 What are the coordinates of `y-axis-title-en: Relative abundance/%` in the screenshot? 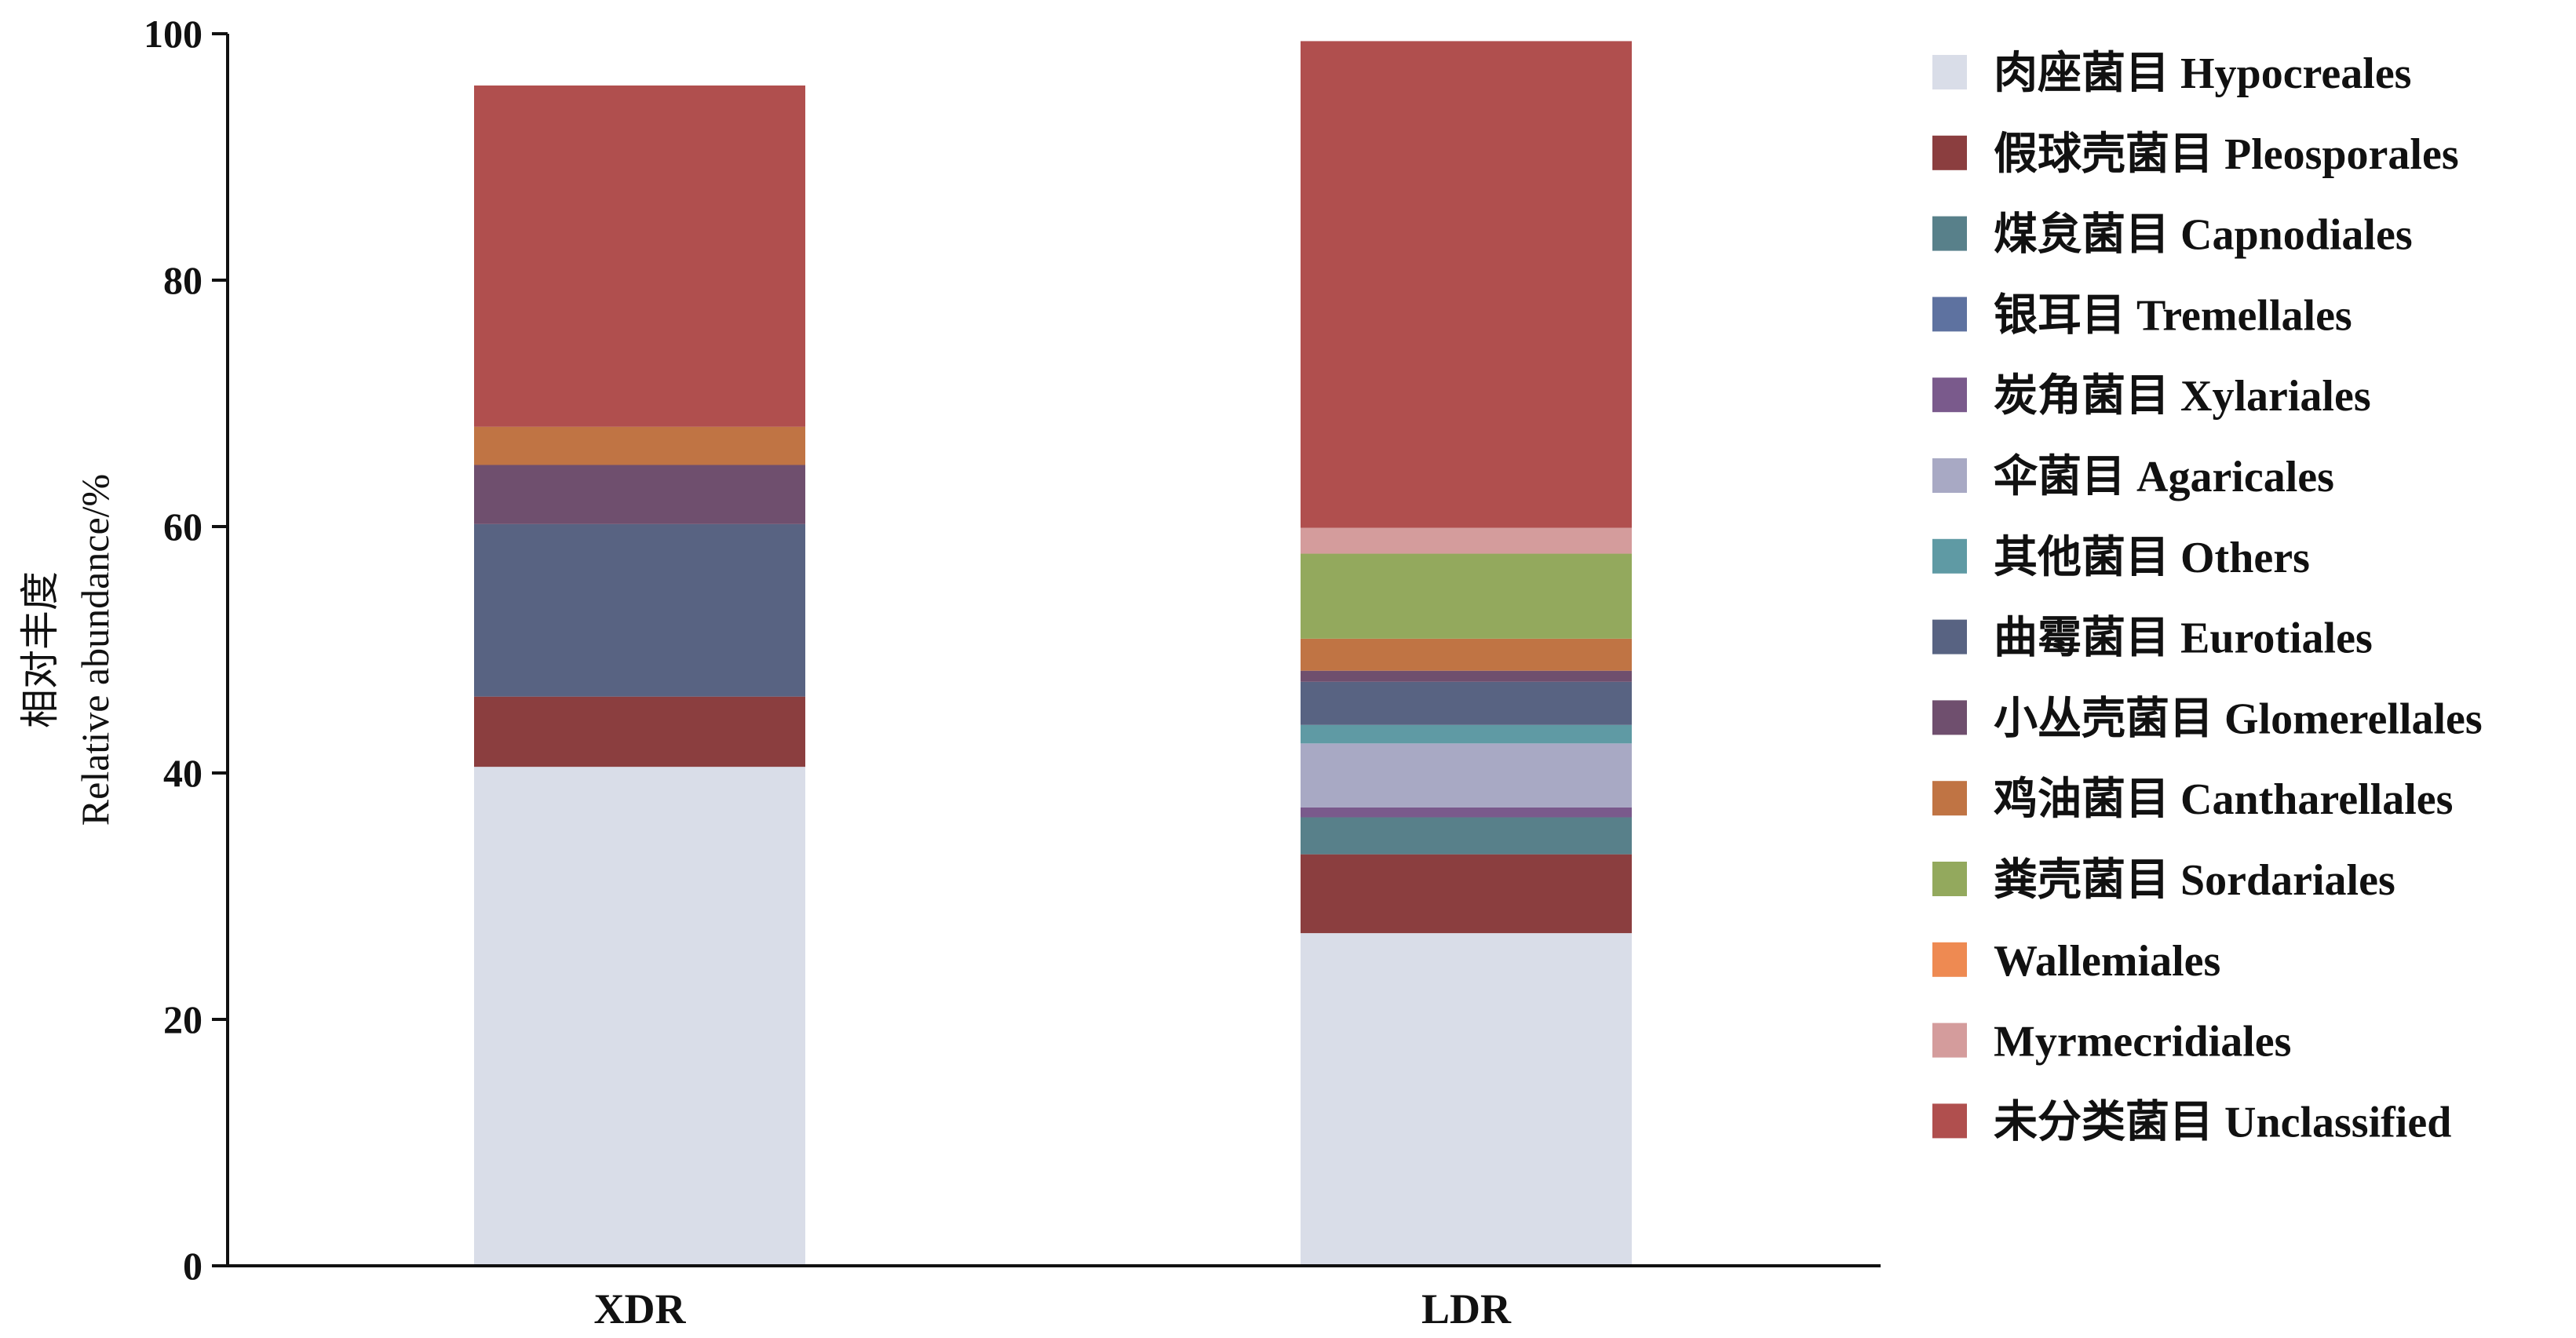 It's located at (95, 650).